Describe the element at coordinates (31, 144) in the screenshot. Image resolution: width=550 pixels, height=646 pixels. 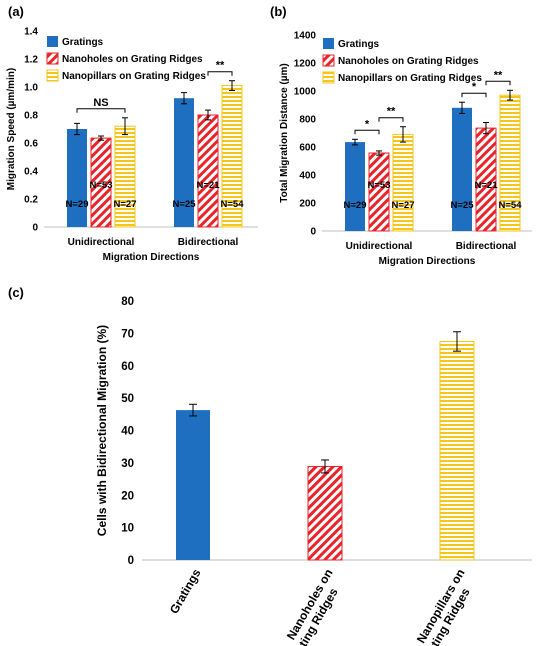
I see `y-tick-label: 0.6` at that location.